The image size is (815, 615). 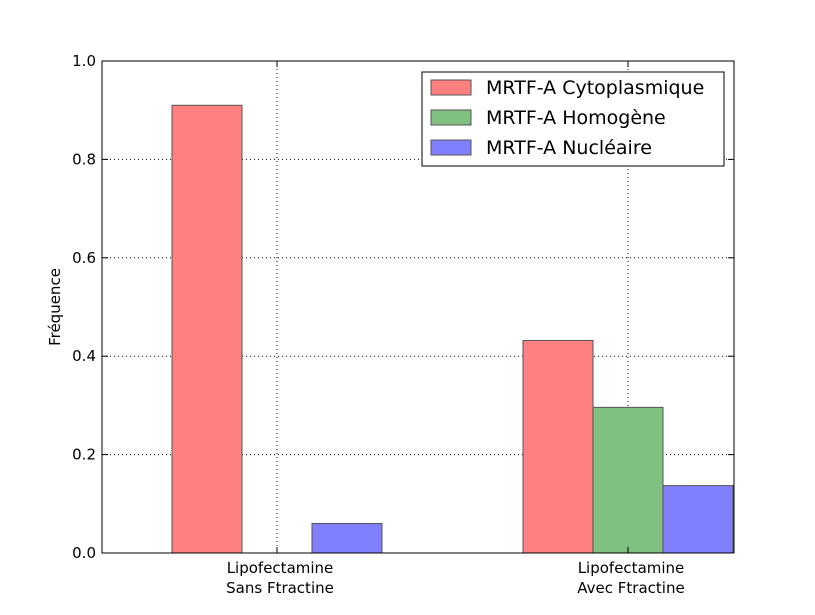 What do you see at coordinates (595, 88) in the screenshot?
I see `legend-entry: MRTF-A Cytoplasmique` at bounding box center [595, 88].